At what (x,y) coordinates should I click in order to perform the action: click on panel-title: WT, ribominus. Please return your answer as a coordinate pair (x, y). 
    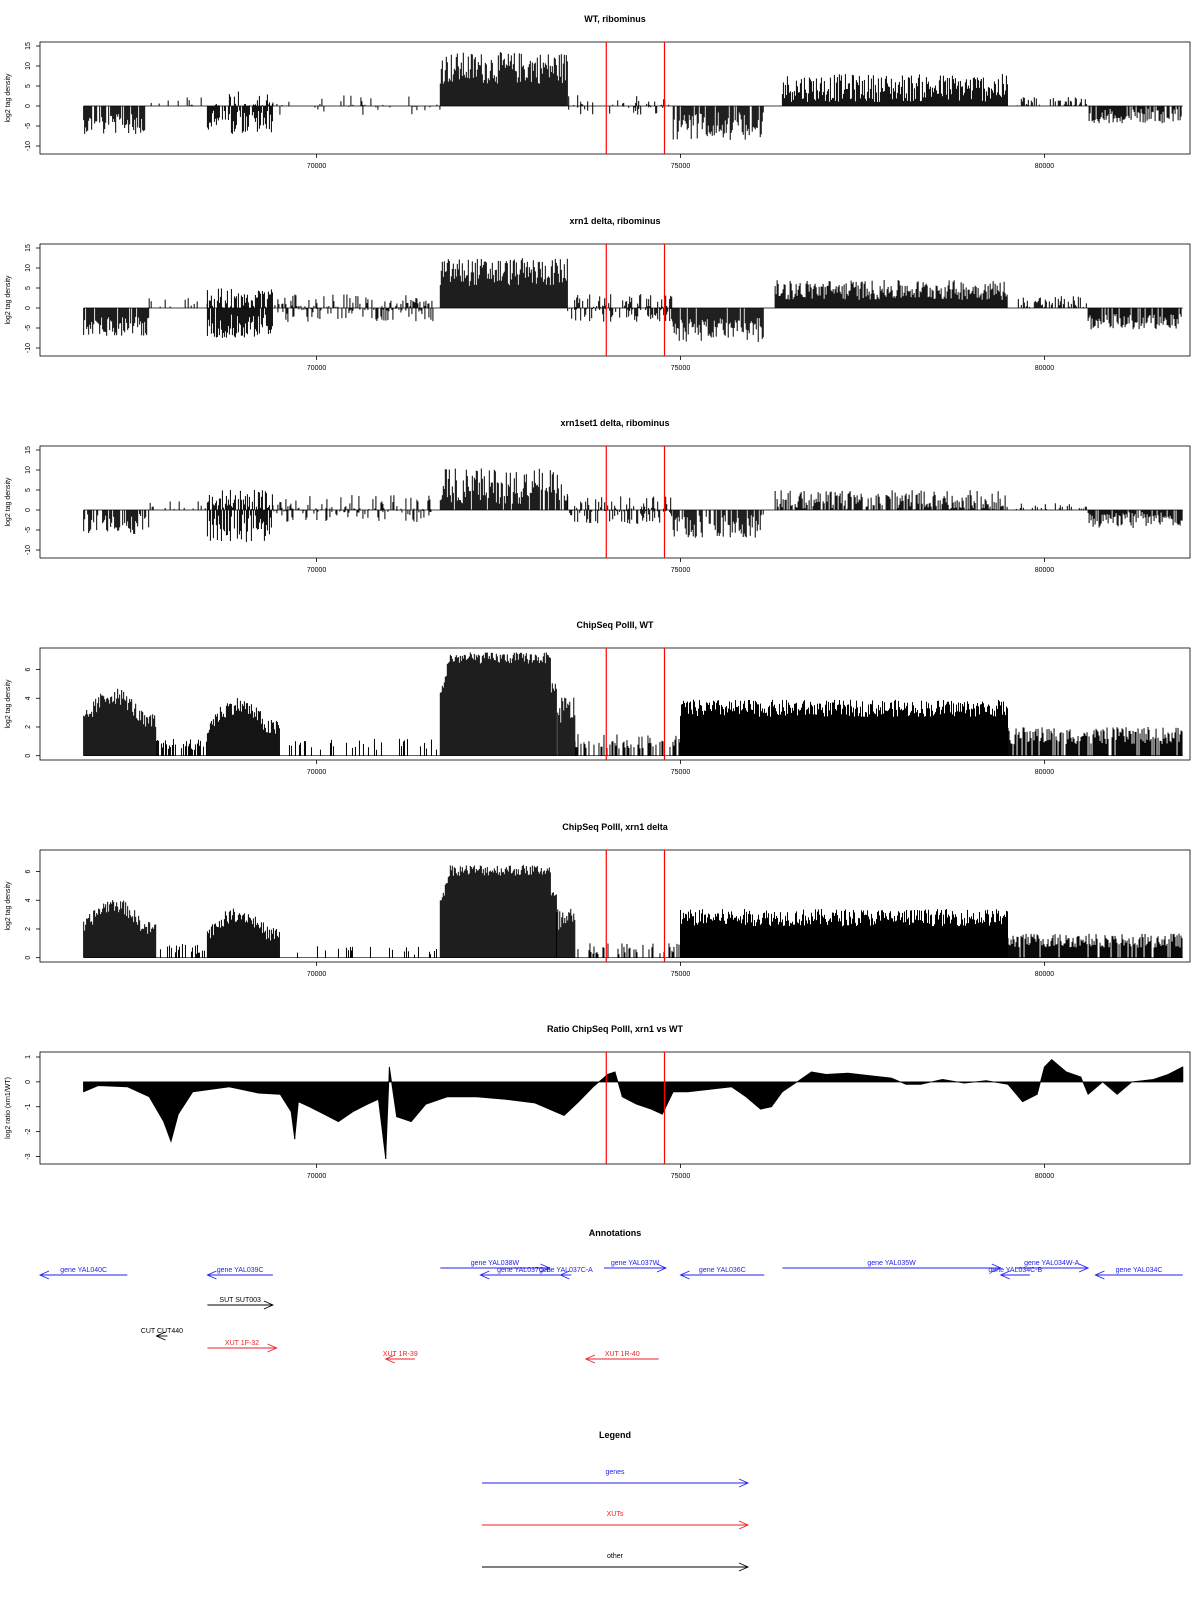
    Looking at the image, I should click on (615, 19).